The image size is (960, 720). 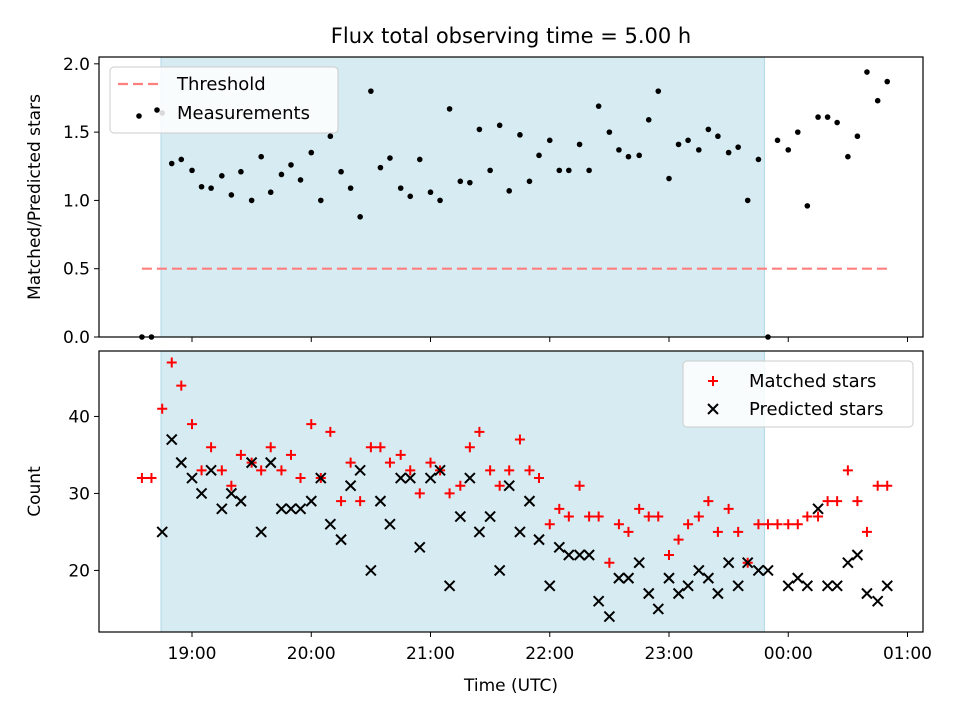 I want to click on legend-box, so click(x=224, y=100).